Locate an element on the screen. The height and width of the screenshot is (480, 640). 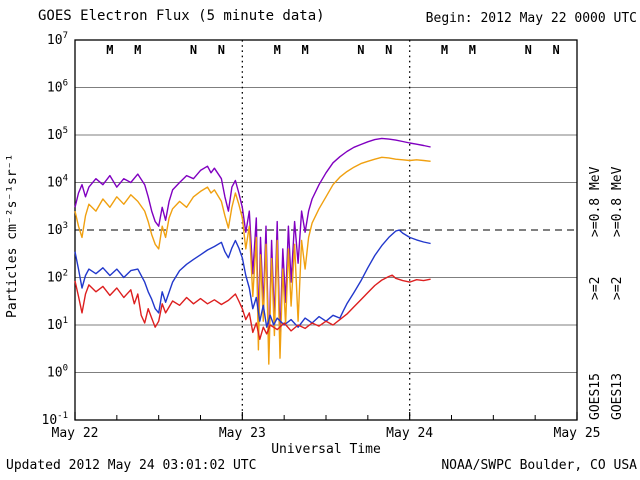
y-axis-label: Particles cm⁻²s⁻¹sr⁻¹ is located at coordinates (12, 236).